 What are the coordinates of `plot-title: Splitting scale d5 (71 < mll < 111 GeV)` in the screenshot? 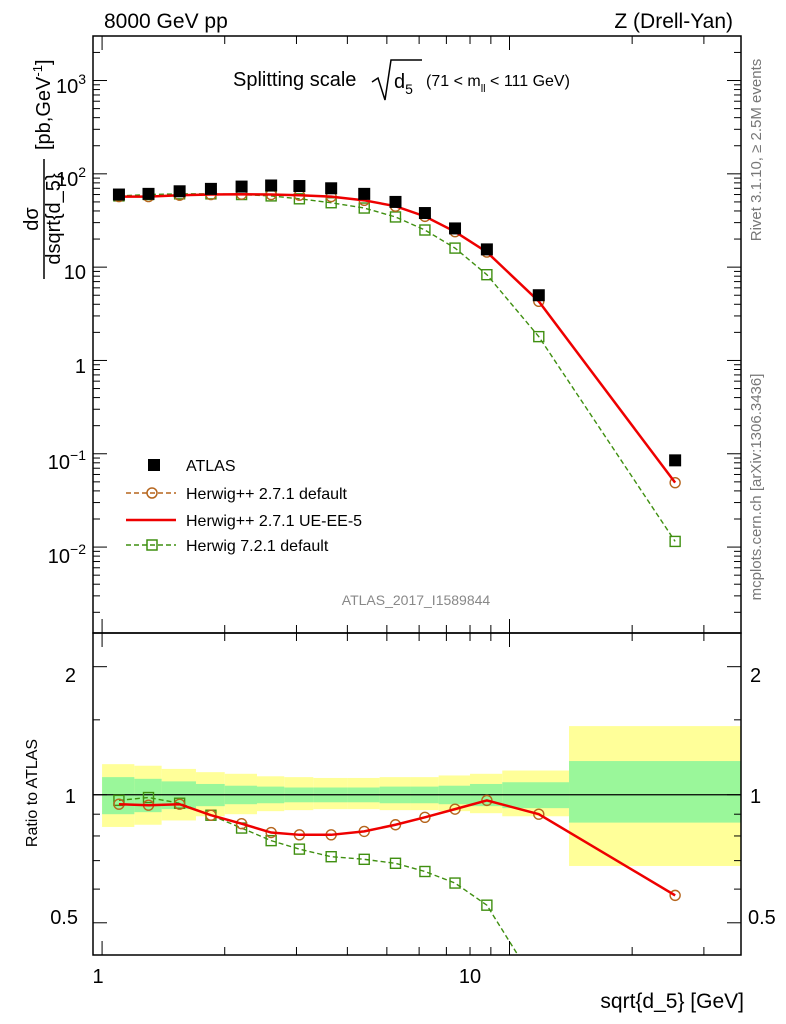 It's located at (401, 80).